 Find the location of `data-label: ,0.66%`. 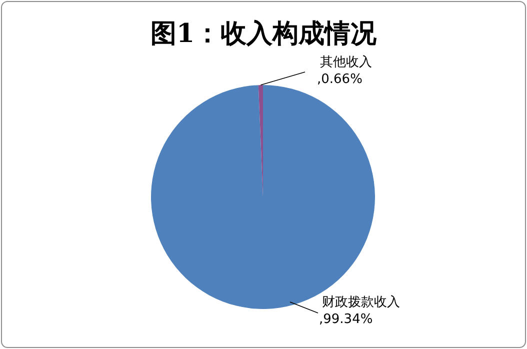

data-label: ,0.66% is located at coordinates (339, 79).